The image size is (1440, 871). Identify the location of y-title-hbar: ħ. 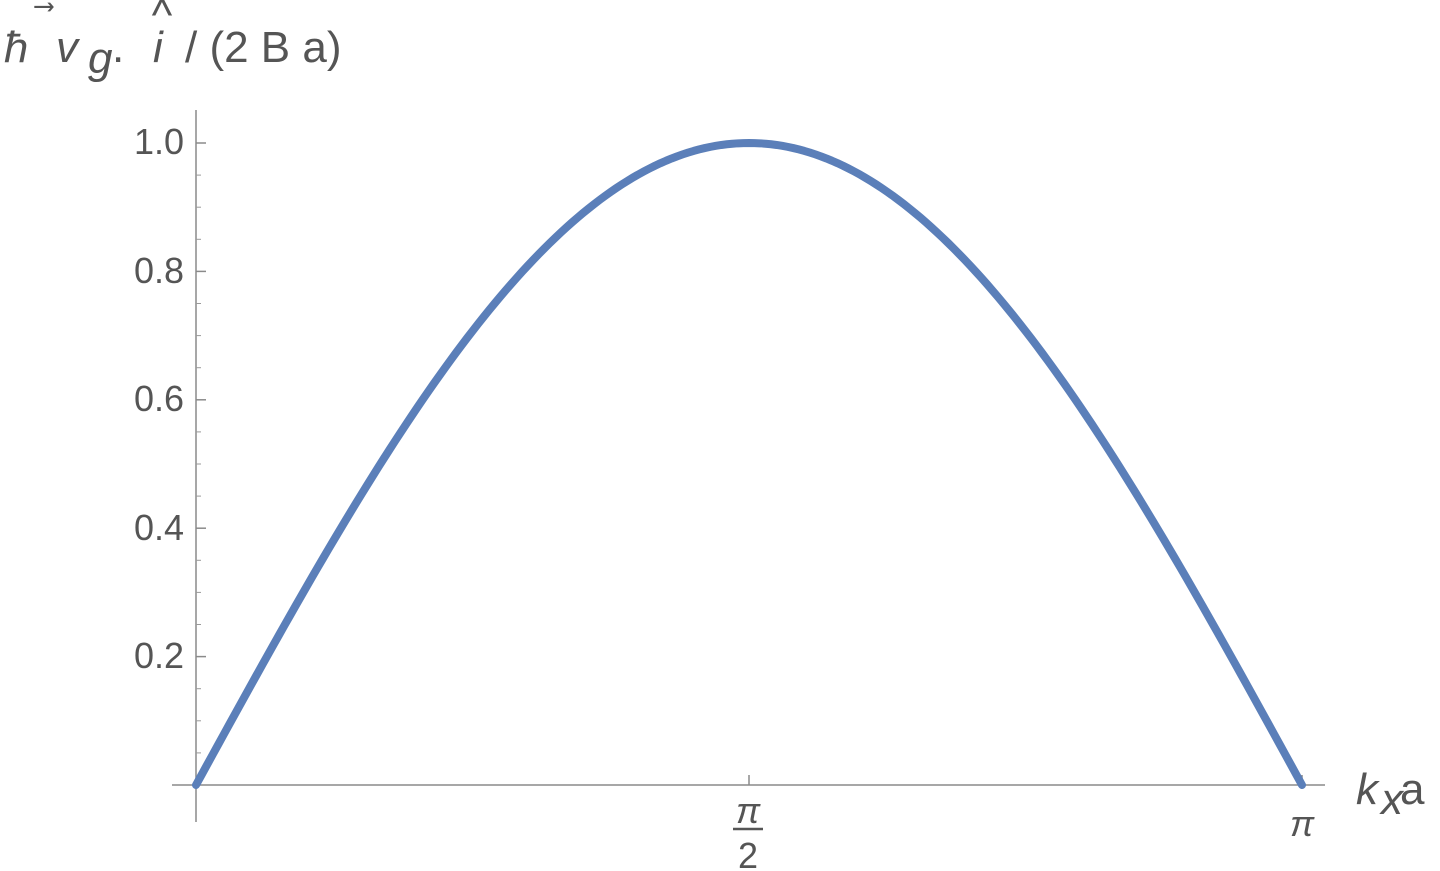
(16, 47).